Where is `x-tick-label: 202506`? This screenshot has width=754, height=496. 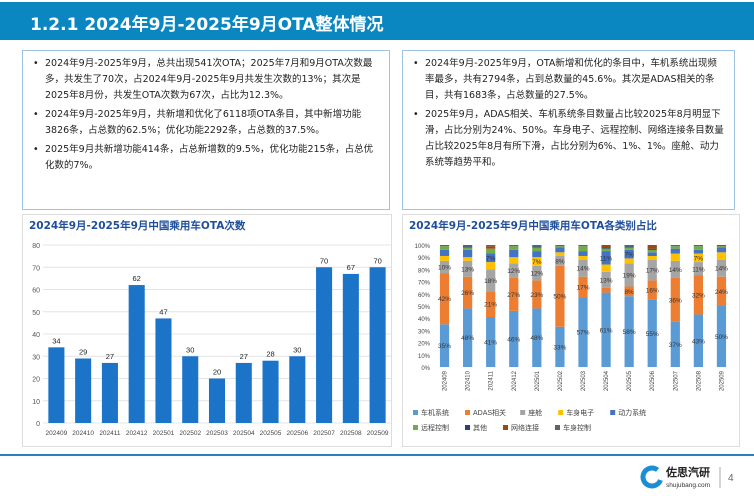
x-tick-label: 202506 is located at coordinates (297, 433).